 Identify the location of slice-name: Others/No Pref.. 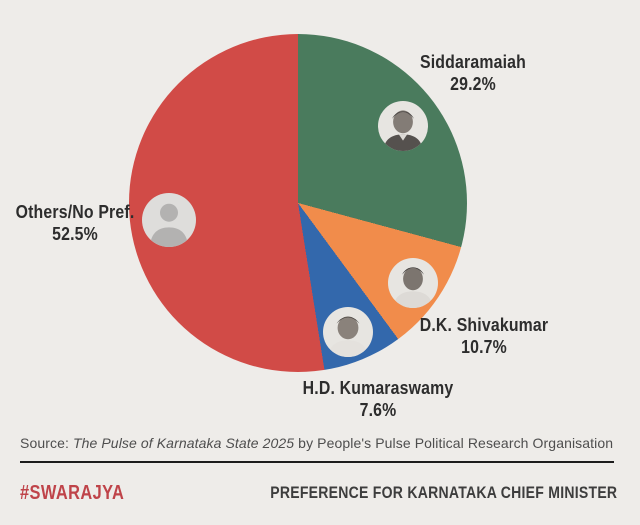
(75, 212).